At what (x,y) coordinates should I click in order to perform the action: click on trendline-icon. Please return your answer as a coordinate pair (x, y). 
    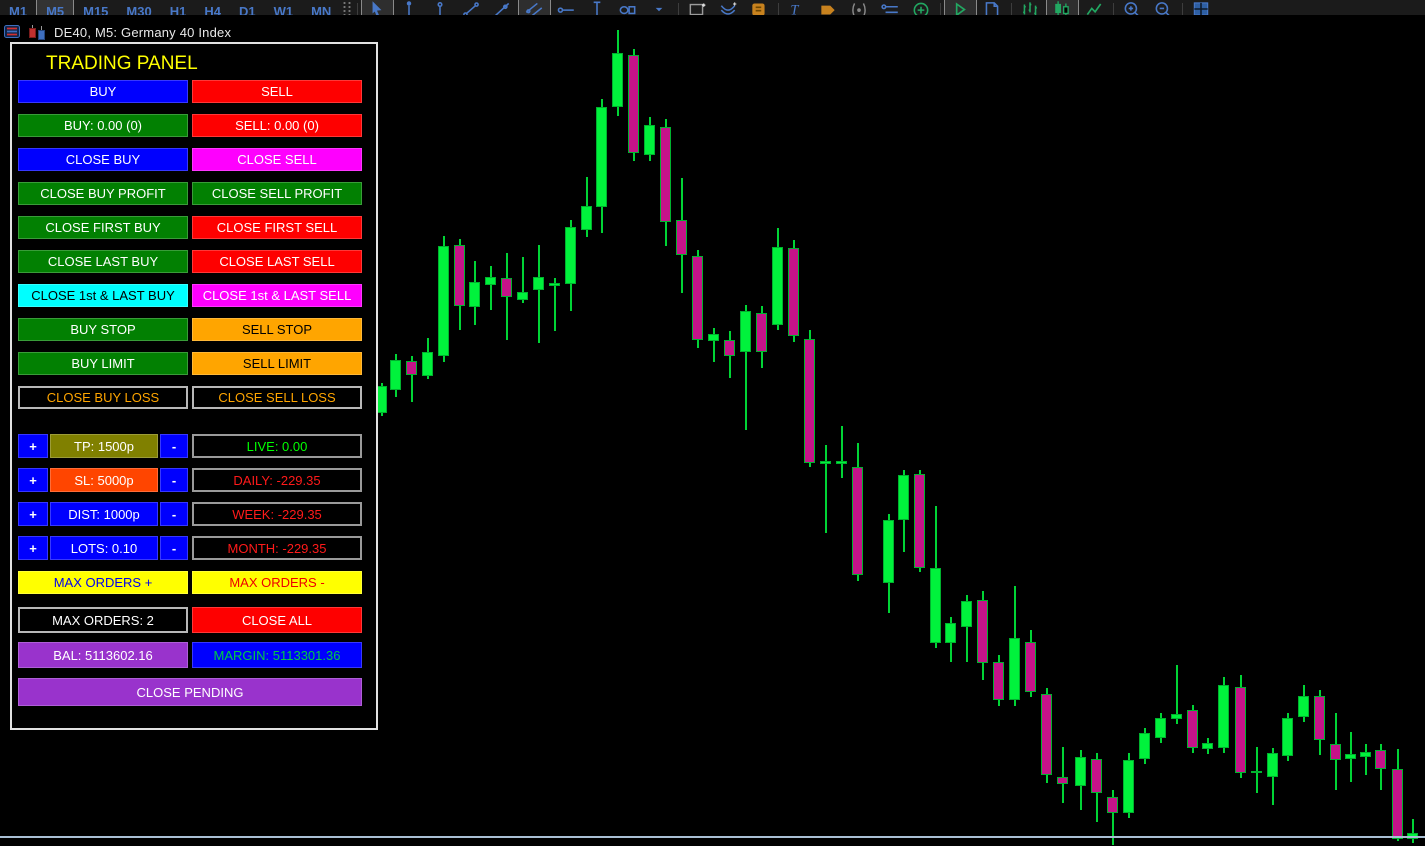
    Looking at the image, I should click on (471, 7).